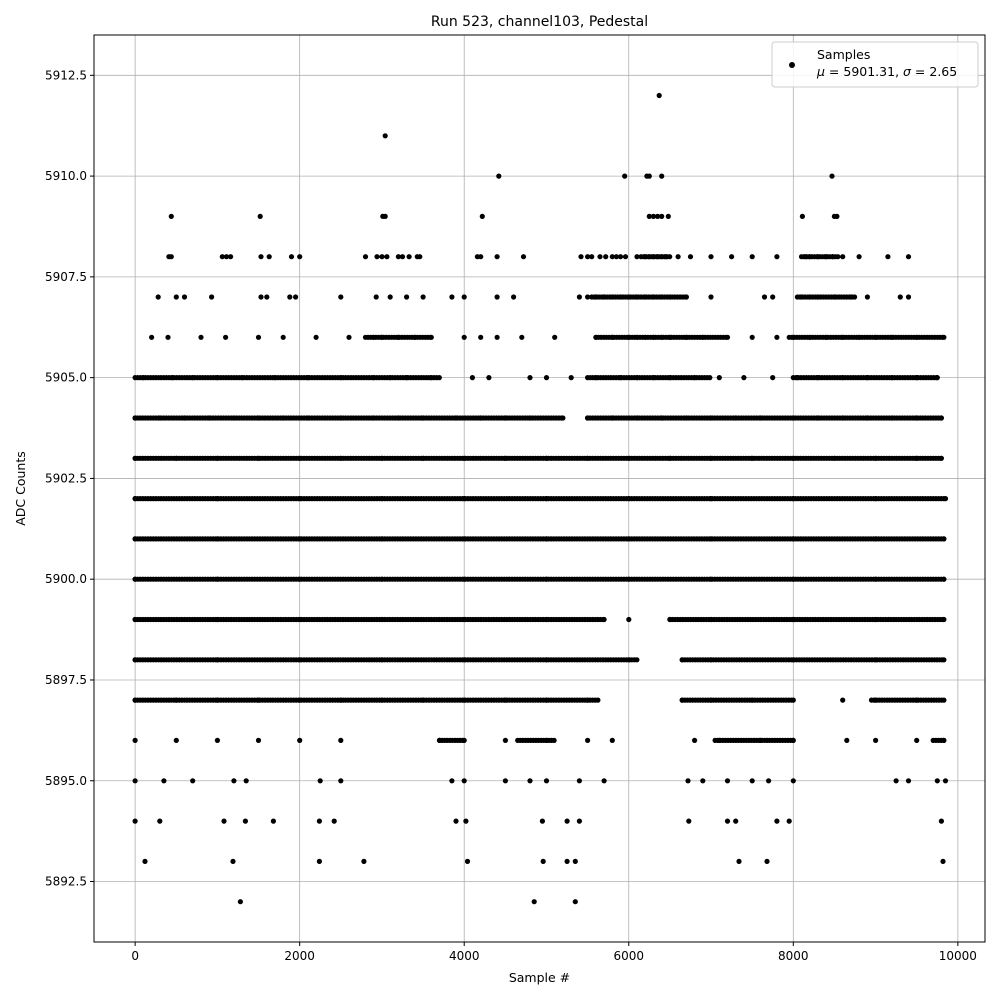 This screenshot has height=1004, width=1000. Describe the element at coordinates (66, 781) in the screenshot. I see `y-tick-label: 5895.0` at that location.